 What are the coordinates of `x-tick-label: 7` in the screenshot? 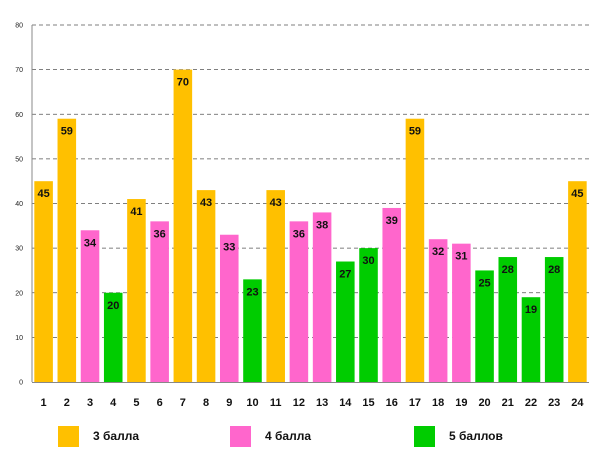 It's located at (183, 403).